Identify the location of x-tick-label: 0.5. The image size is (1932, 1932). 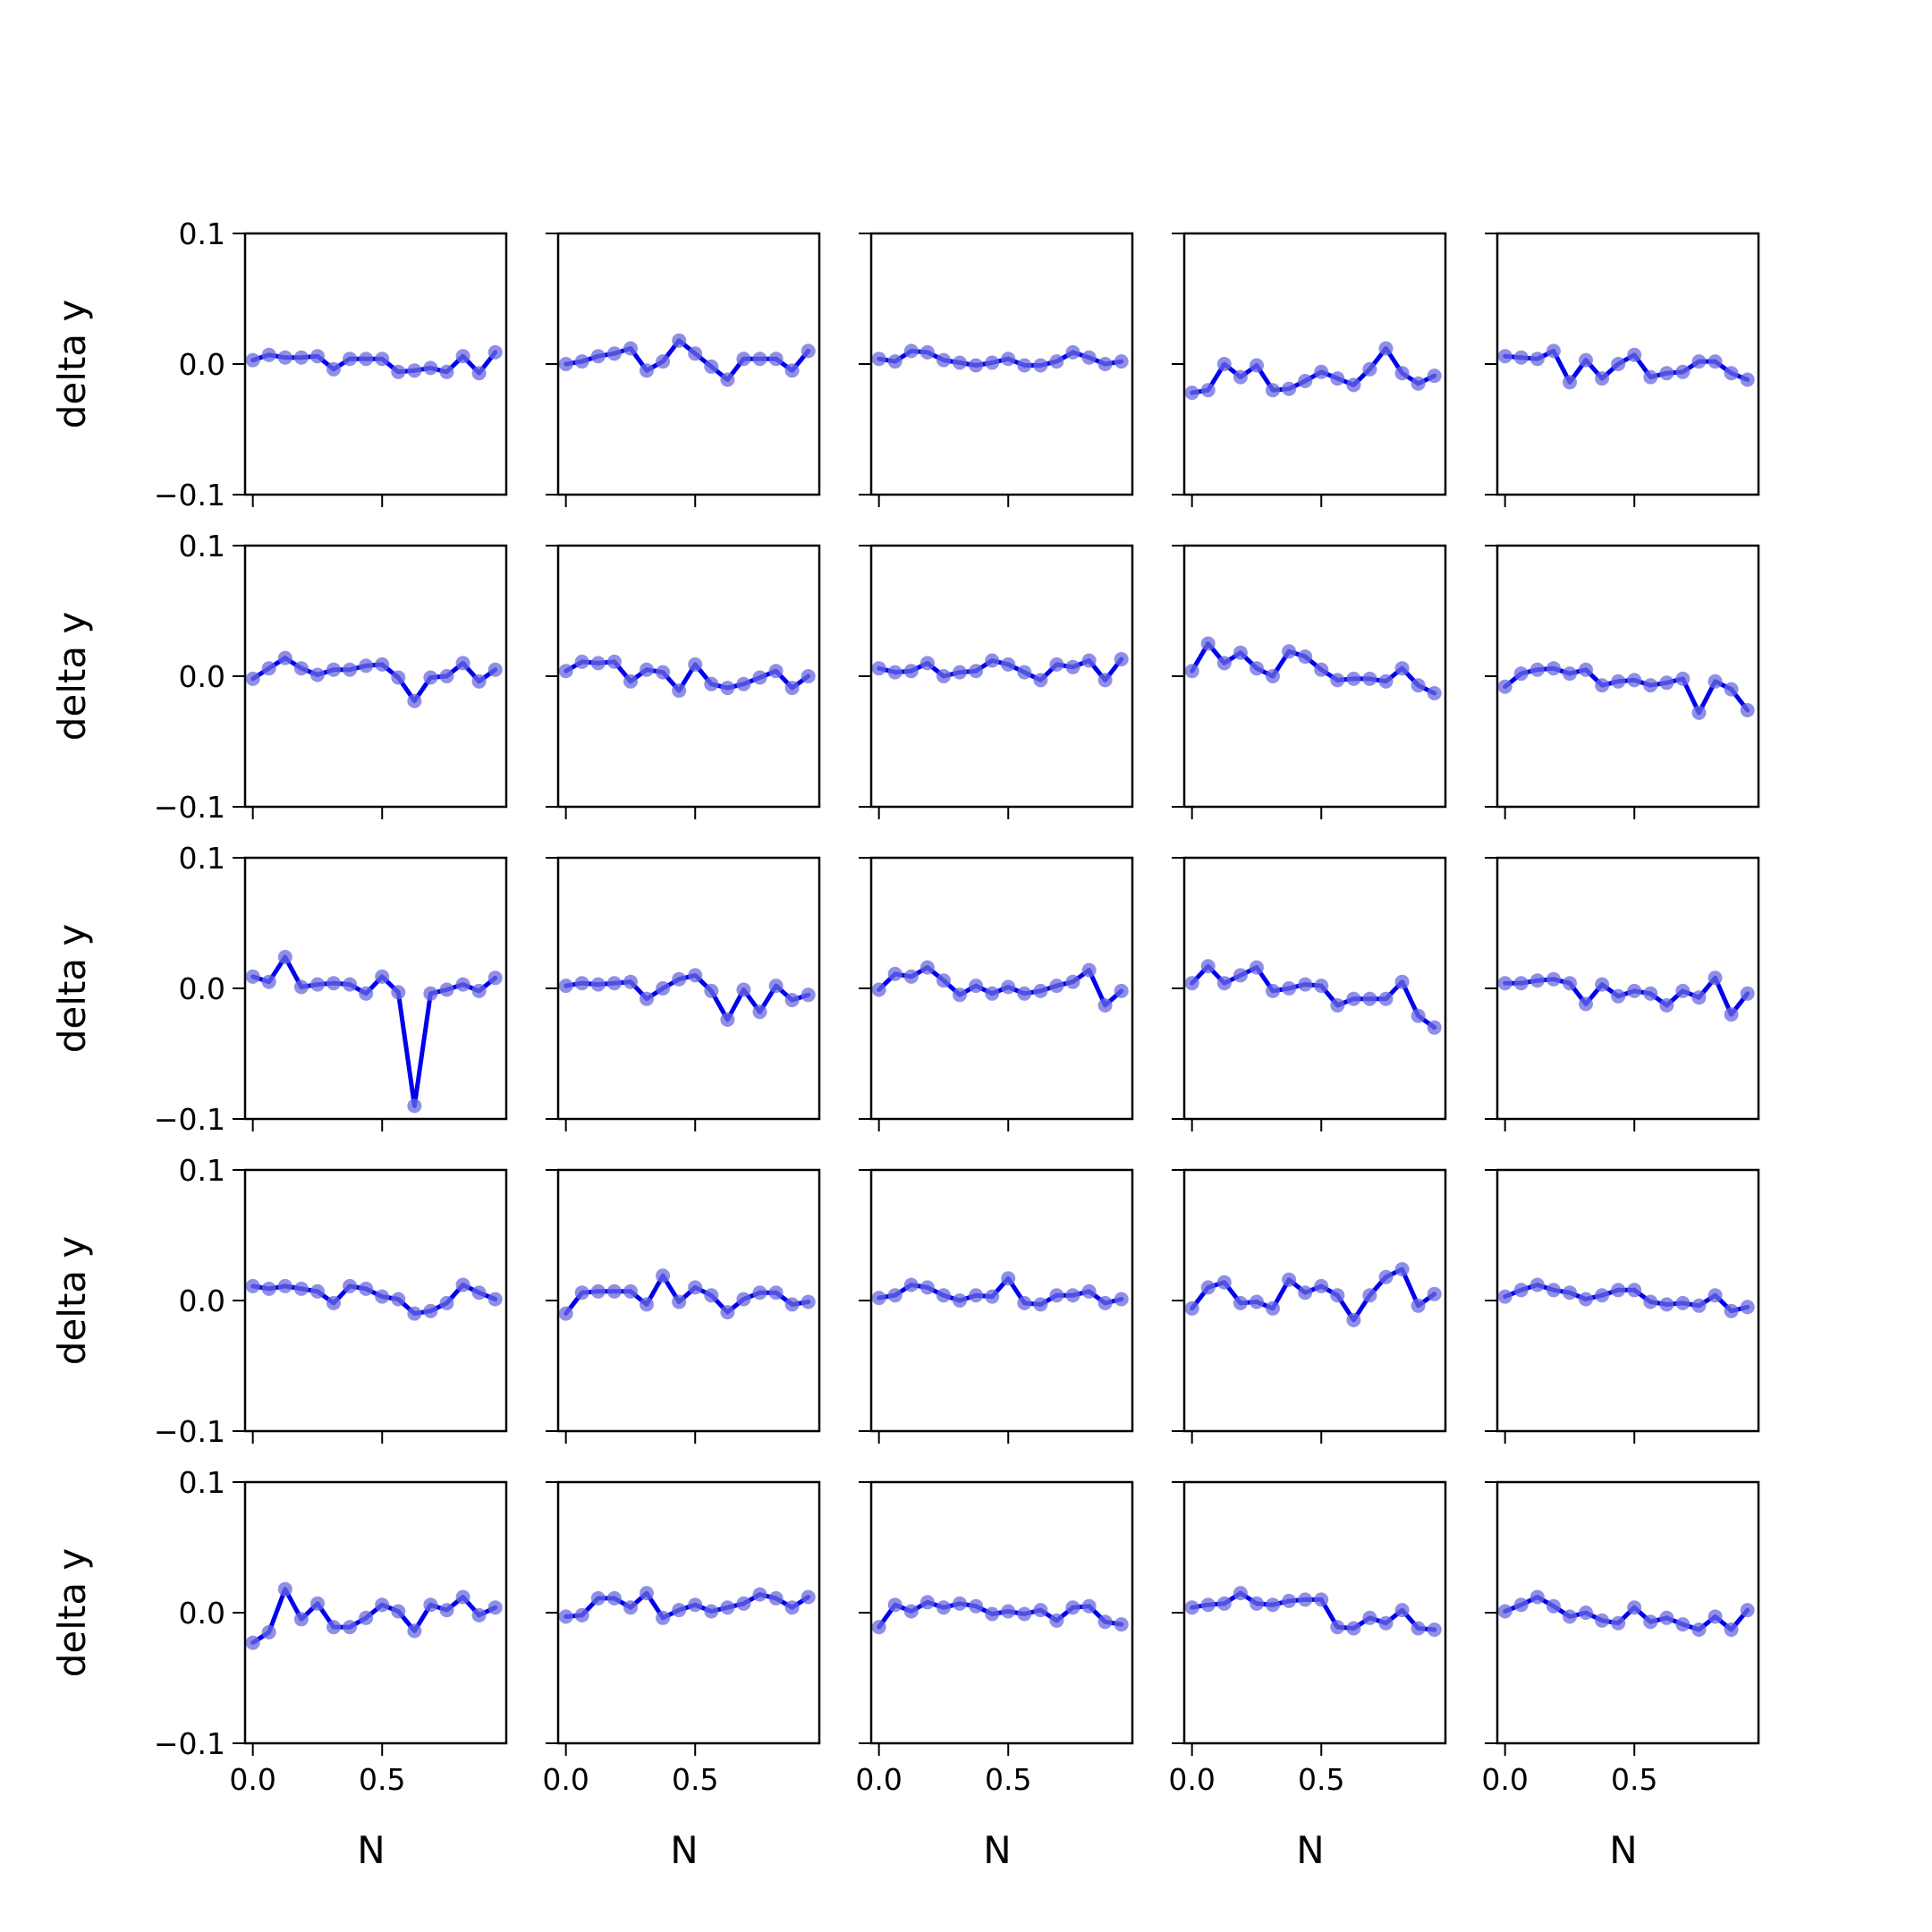
(1321, 1779).